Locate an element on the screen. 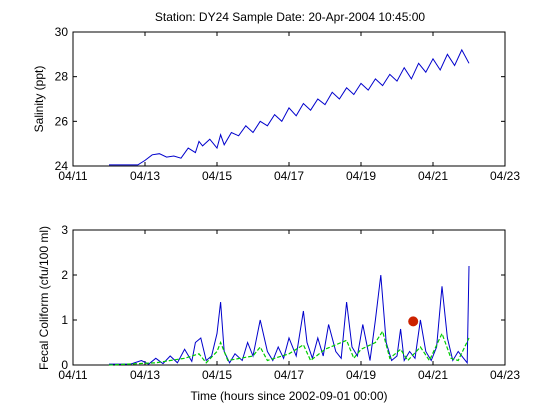 The image size is (560, 420). coliform-sample-point is located at coordinates (413, 321).